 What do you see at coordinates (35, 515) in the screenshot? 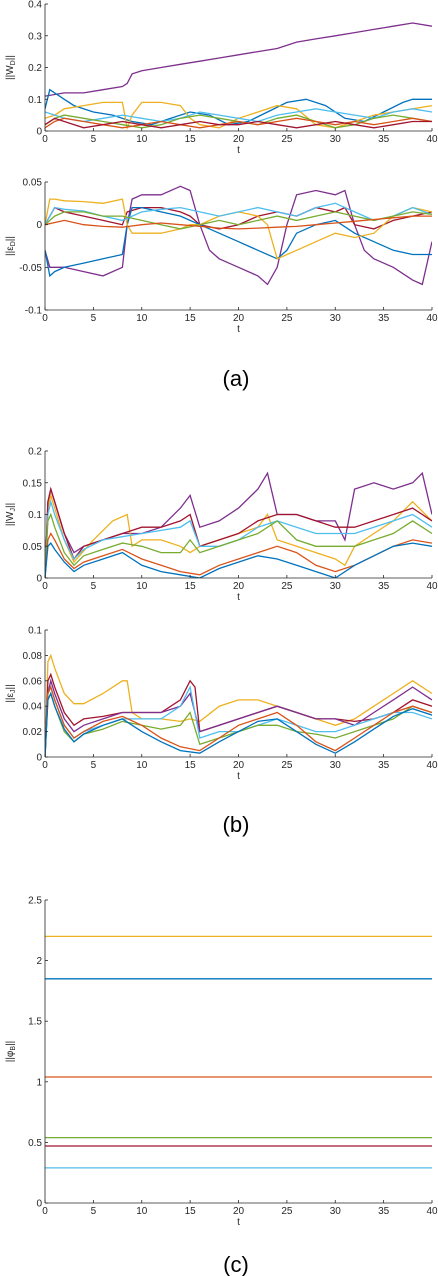
I see `chart3-ytick-label-2: 0.1` at bounding box center [35, 515].